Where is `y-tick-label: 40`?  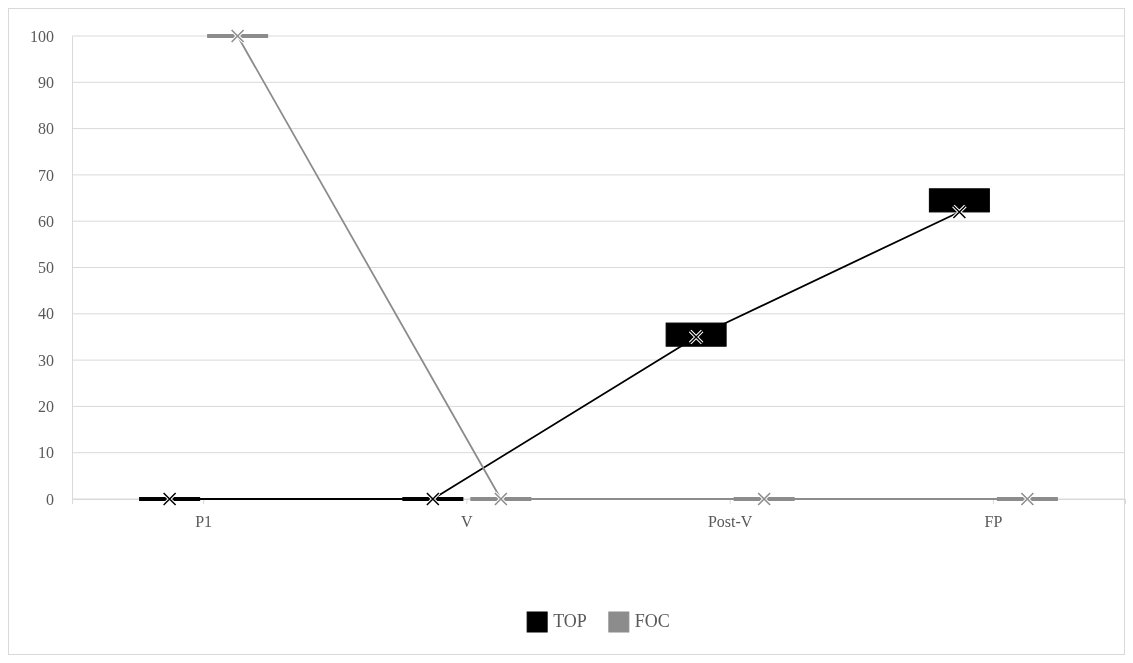
y-tick-label: 40 is located at coordinates (46, 314).